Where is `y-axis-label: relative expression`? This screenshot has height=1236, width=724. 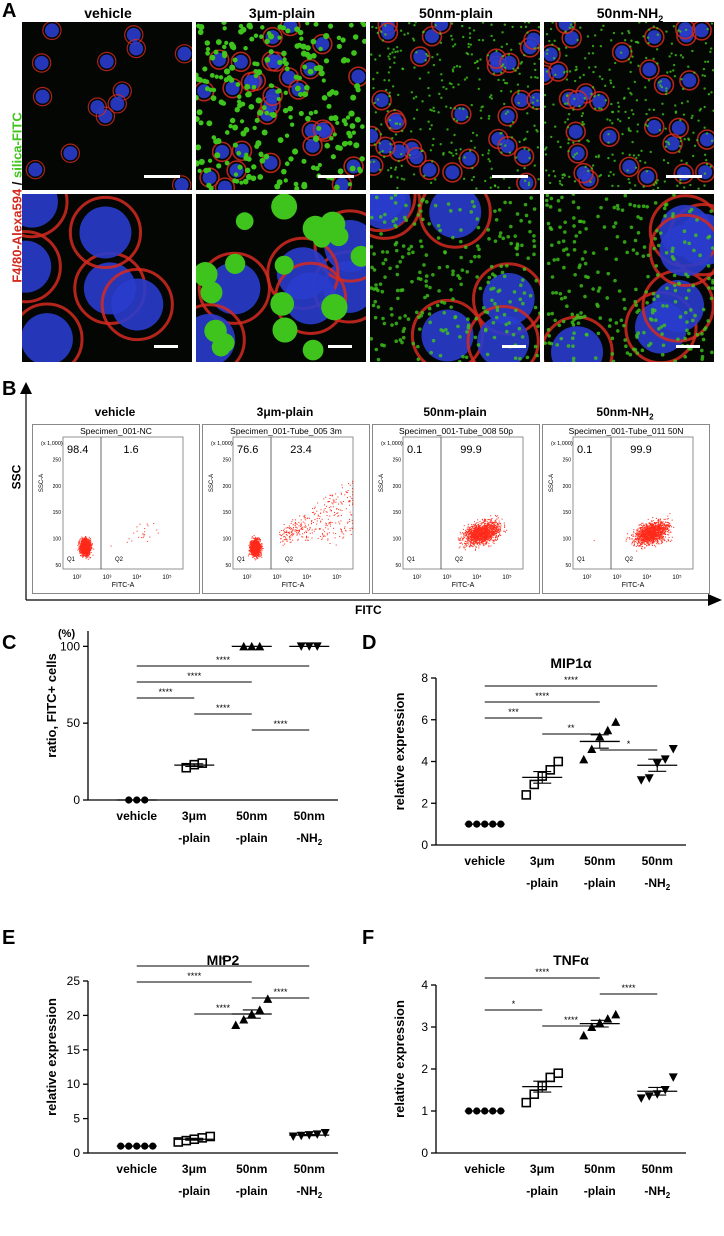
y-axis-label: relative expression is located at coordinates (51, 1057).